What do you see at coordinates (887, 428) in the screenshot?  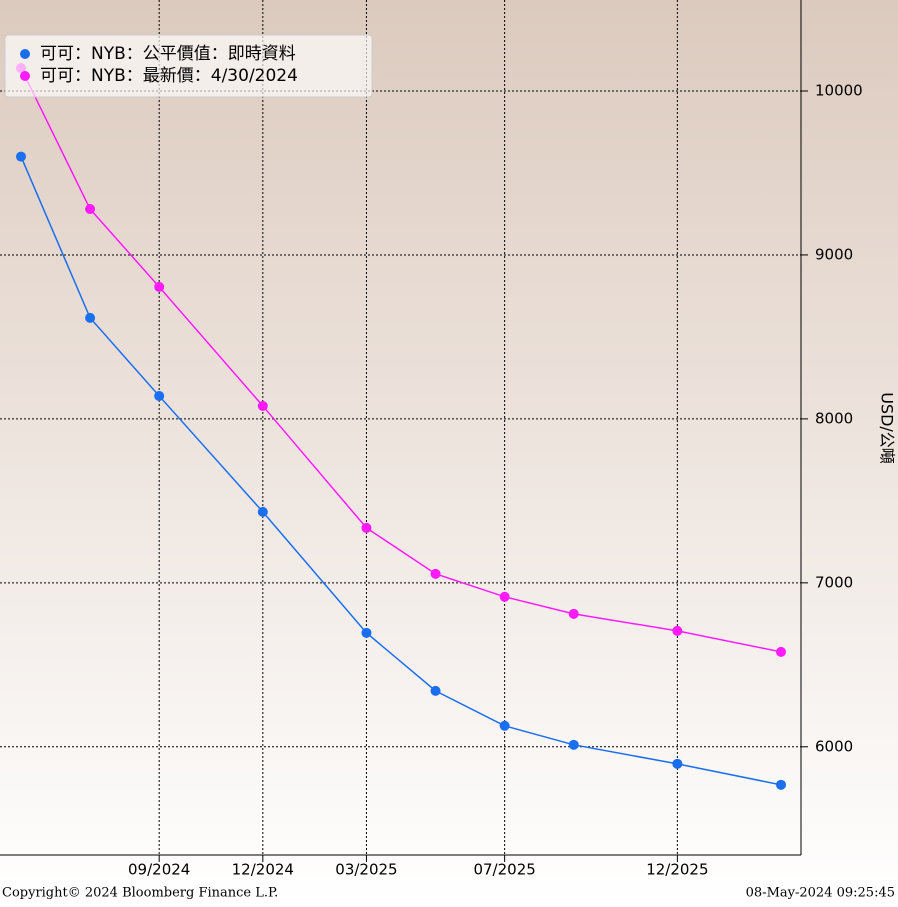 I see `y-axis-label: USD/公噸` at bounding box center [887, 428].